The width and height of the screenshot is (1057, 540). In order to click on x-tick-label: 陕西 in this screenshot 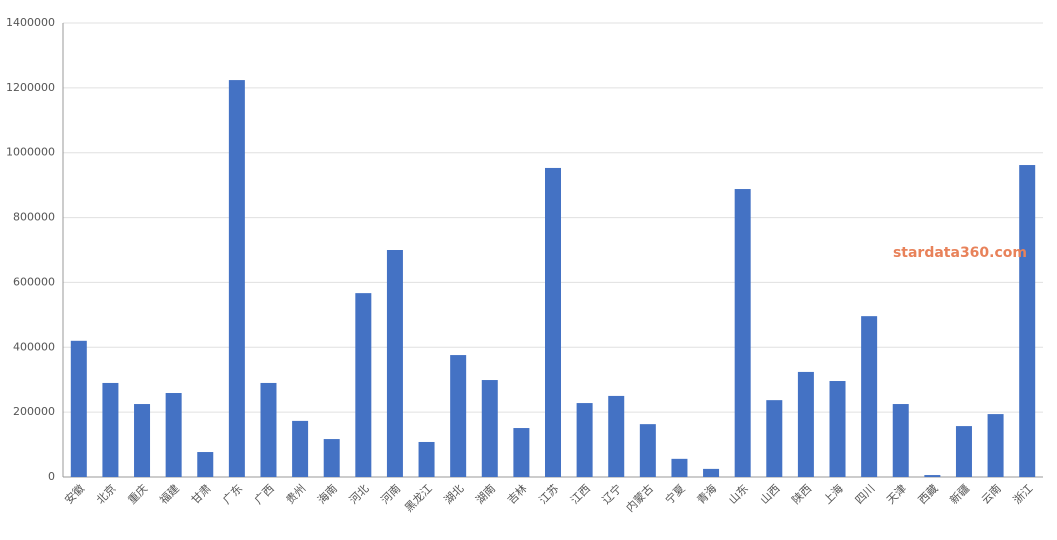, I will do `click(801, 493)`.